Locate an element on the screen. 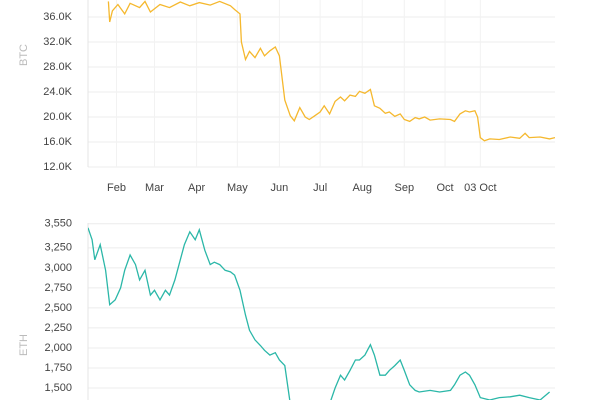 The height and width of the screenshot is (400, 600). y-axis-title: BTC is located at coordinates (24, 55).